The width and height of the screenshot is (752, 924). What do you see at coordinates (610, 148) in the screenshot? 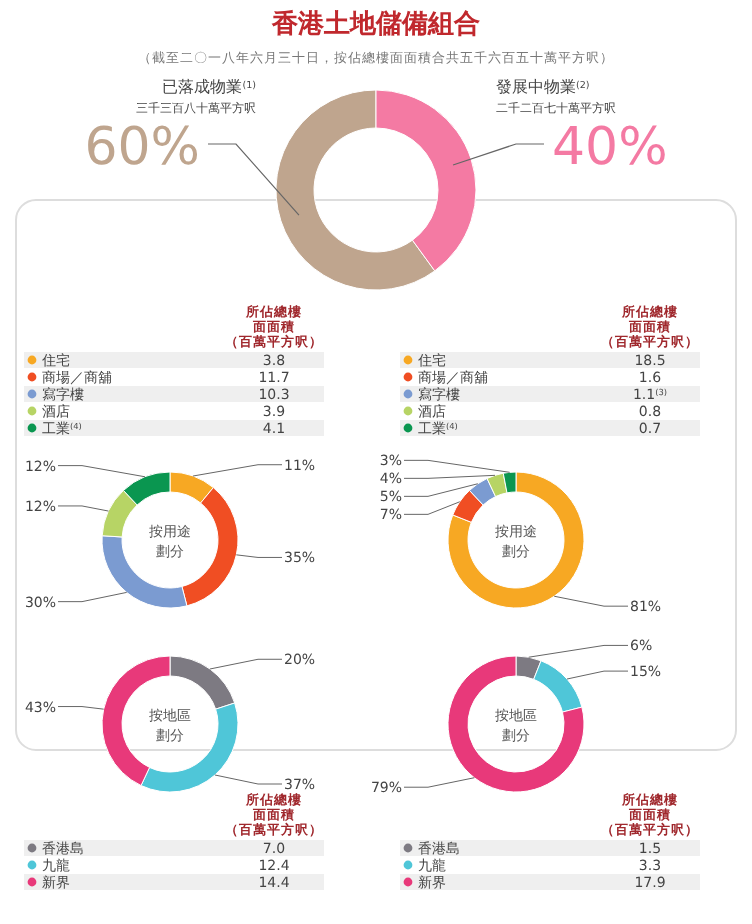
I see `data-label: 40%` at bounding box center [610, 148].